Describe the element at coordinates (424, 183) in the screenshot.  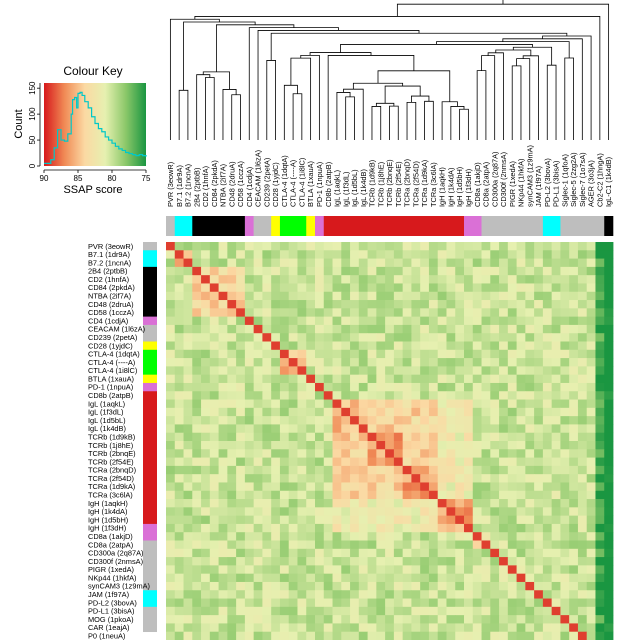
I see `column-label: TCRa (1d9kA)` at that location.